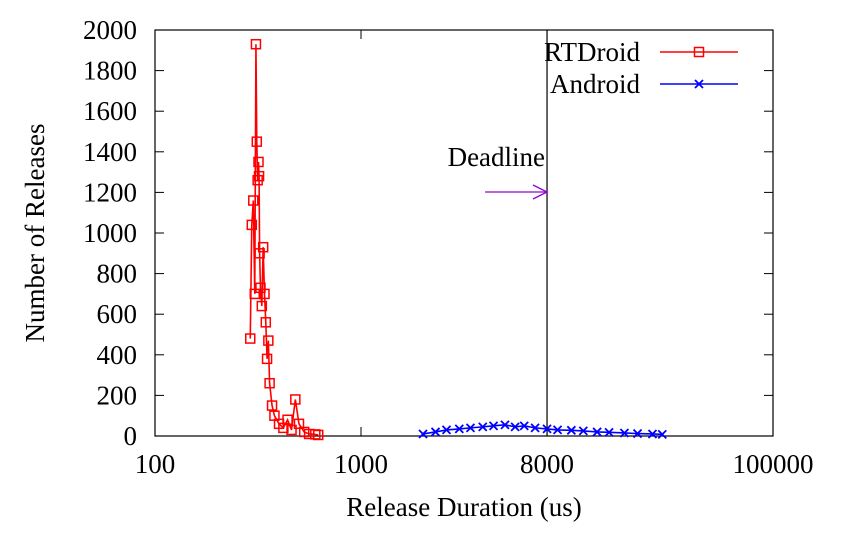 The height and width of the screenshot is (544, 841). Describe the element at coordinates (547, 464) in the screenshot. I see `x-tick-label: 8000` at that location.